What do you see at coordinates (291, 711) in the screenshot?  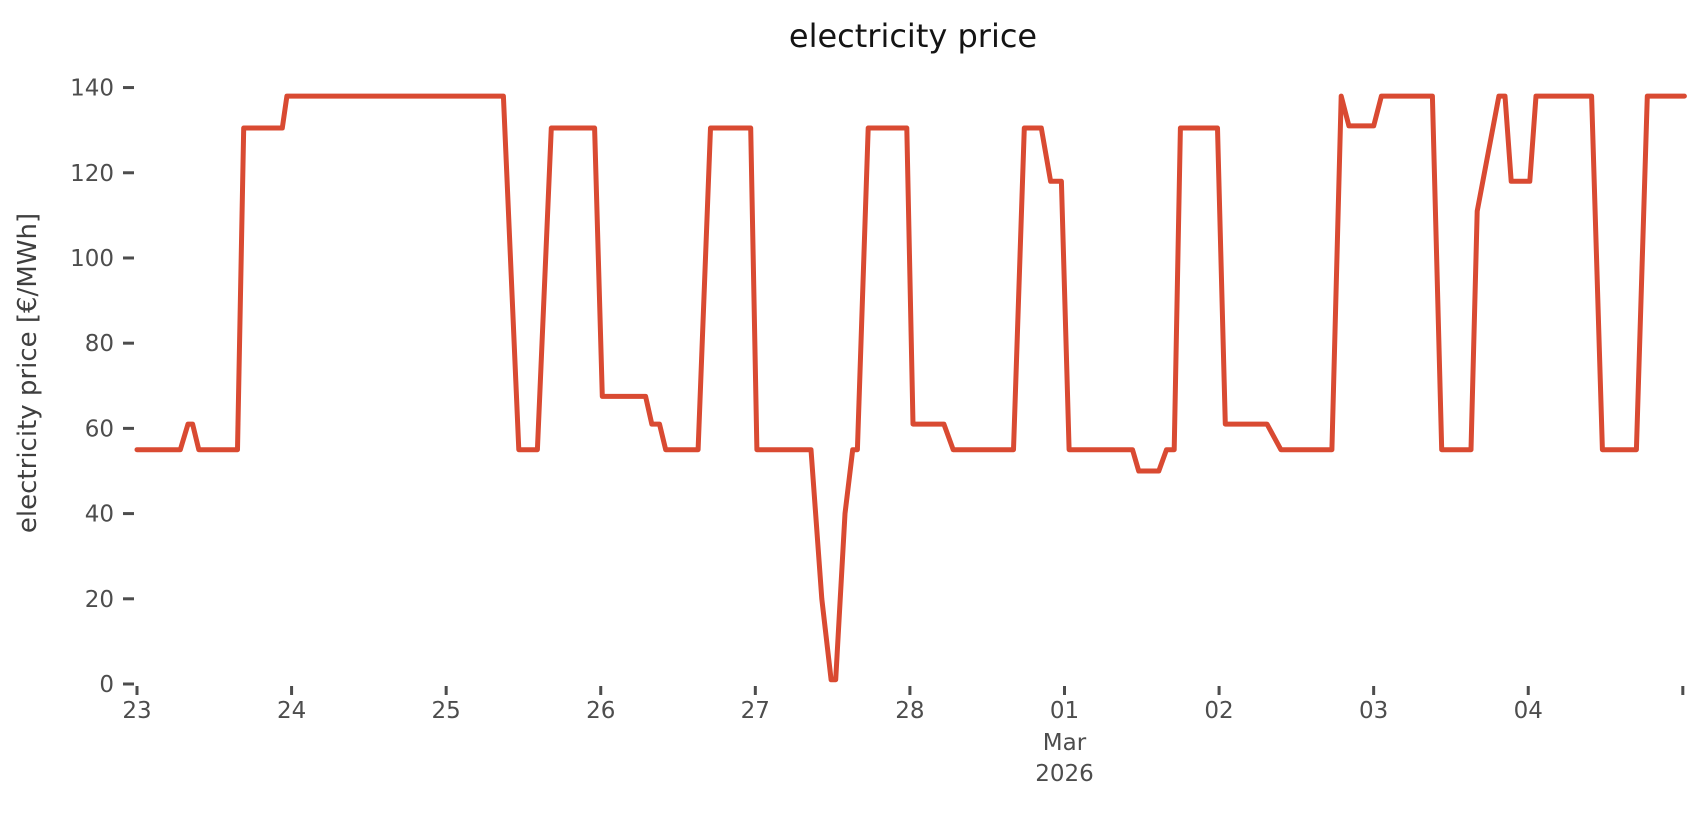 I see `x-tick-label: 24` at bounding box center [291, 711].